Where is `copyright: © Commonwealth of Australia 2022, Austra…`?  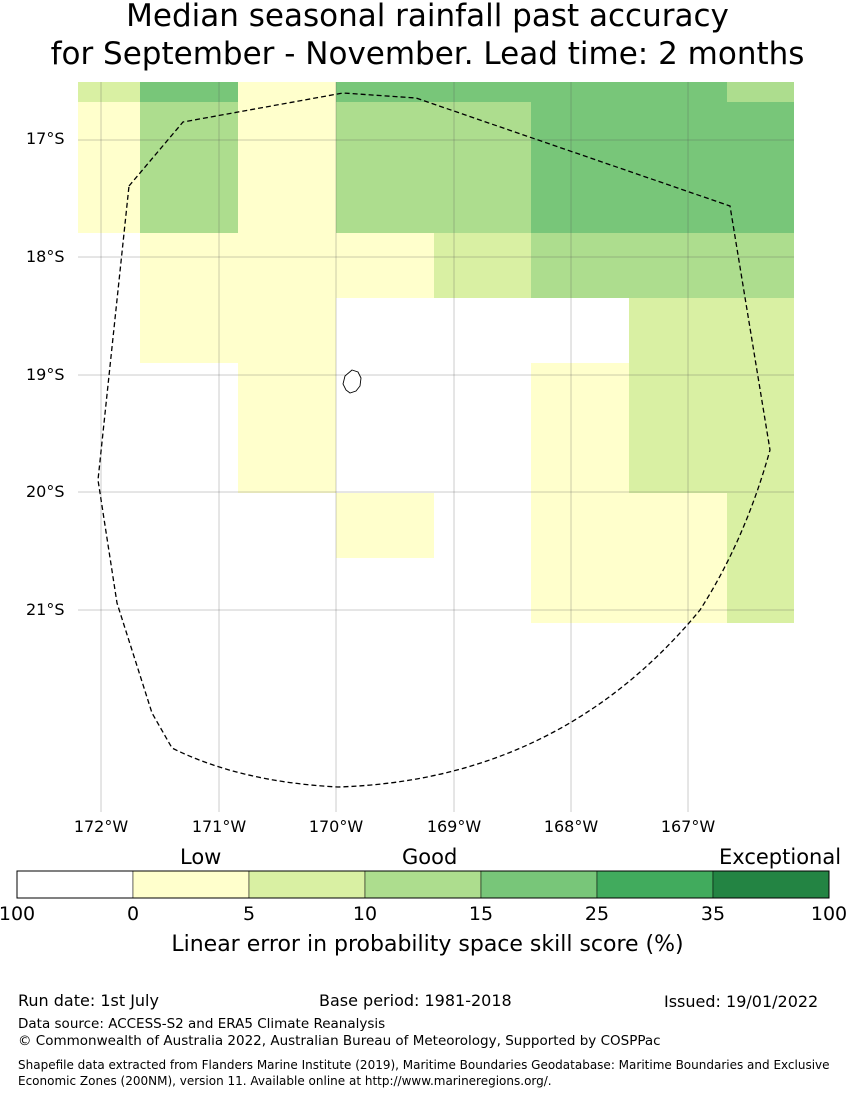
copyright: © Commonwealth of Australia 2022, Austra… is located at coordinates (339, 1041).